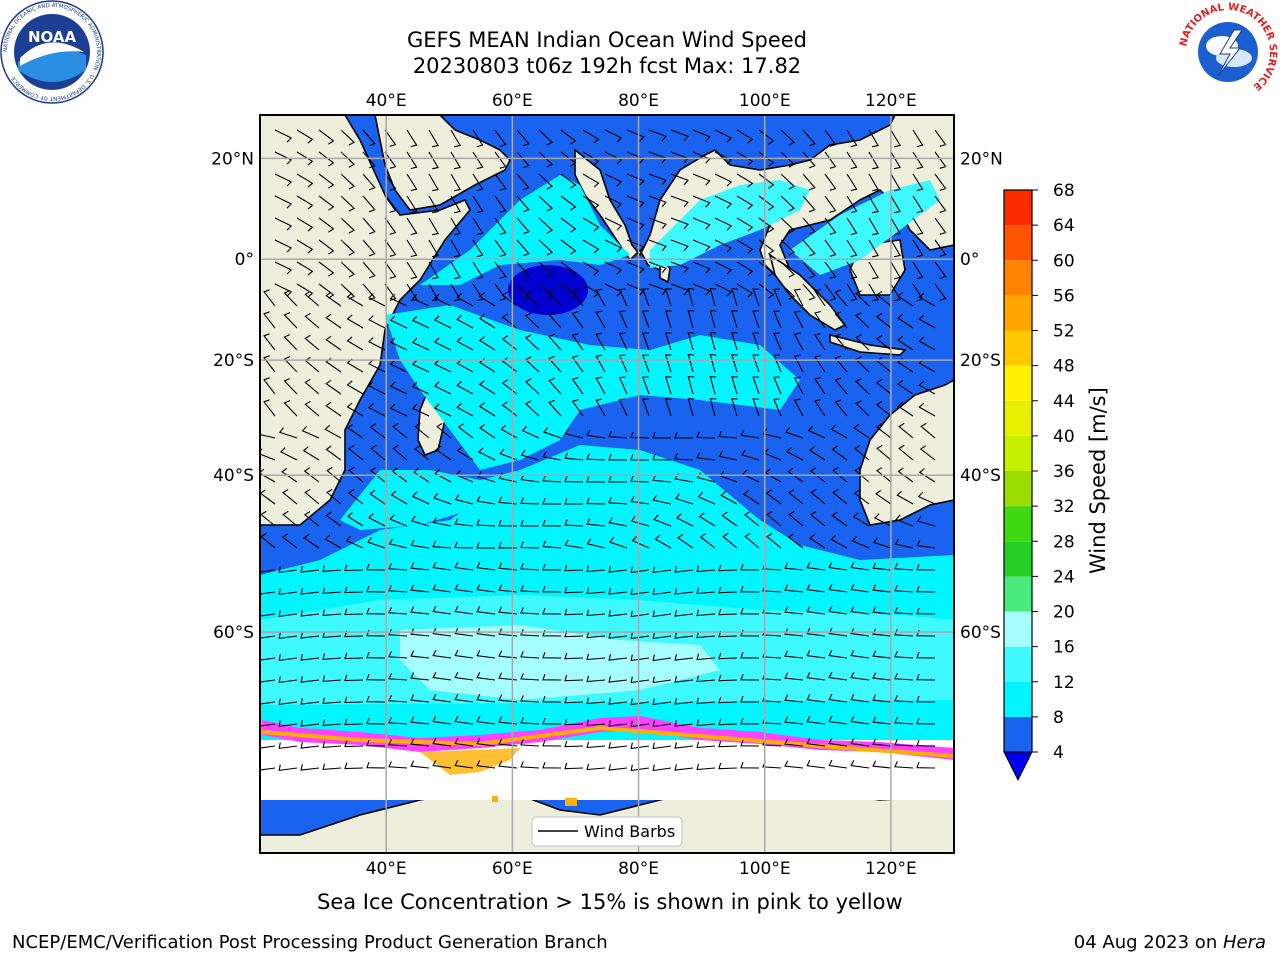 This screenshot has height=960, width=1280. What do you see at coordinates (430, 500) in the screenshot?
I see `subtropic-field` at bounding box center [430, 500].